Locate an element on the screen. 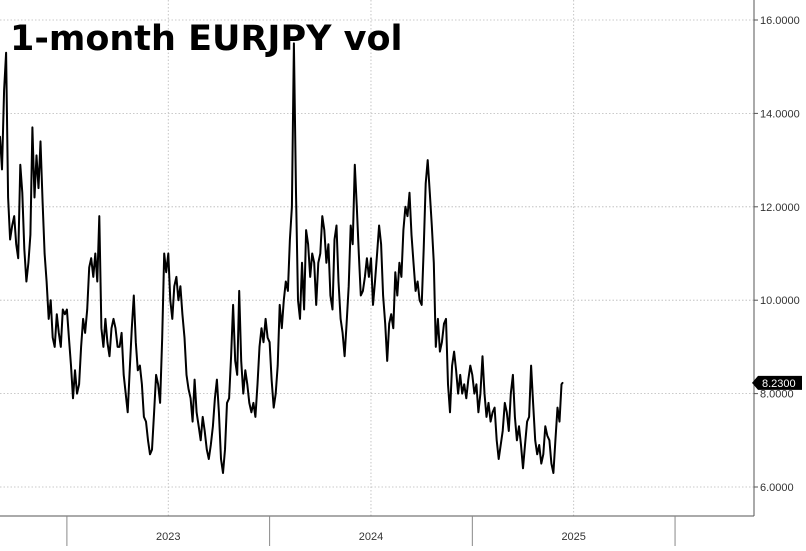 This screenshot has width=806, height=551. x-tick-label: 2024 is located at coordinates (371, 537).